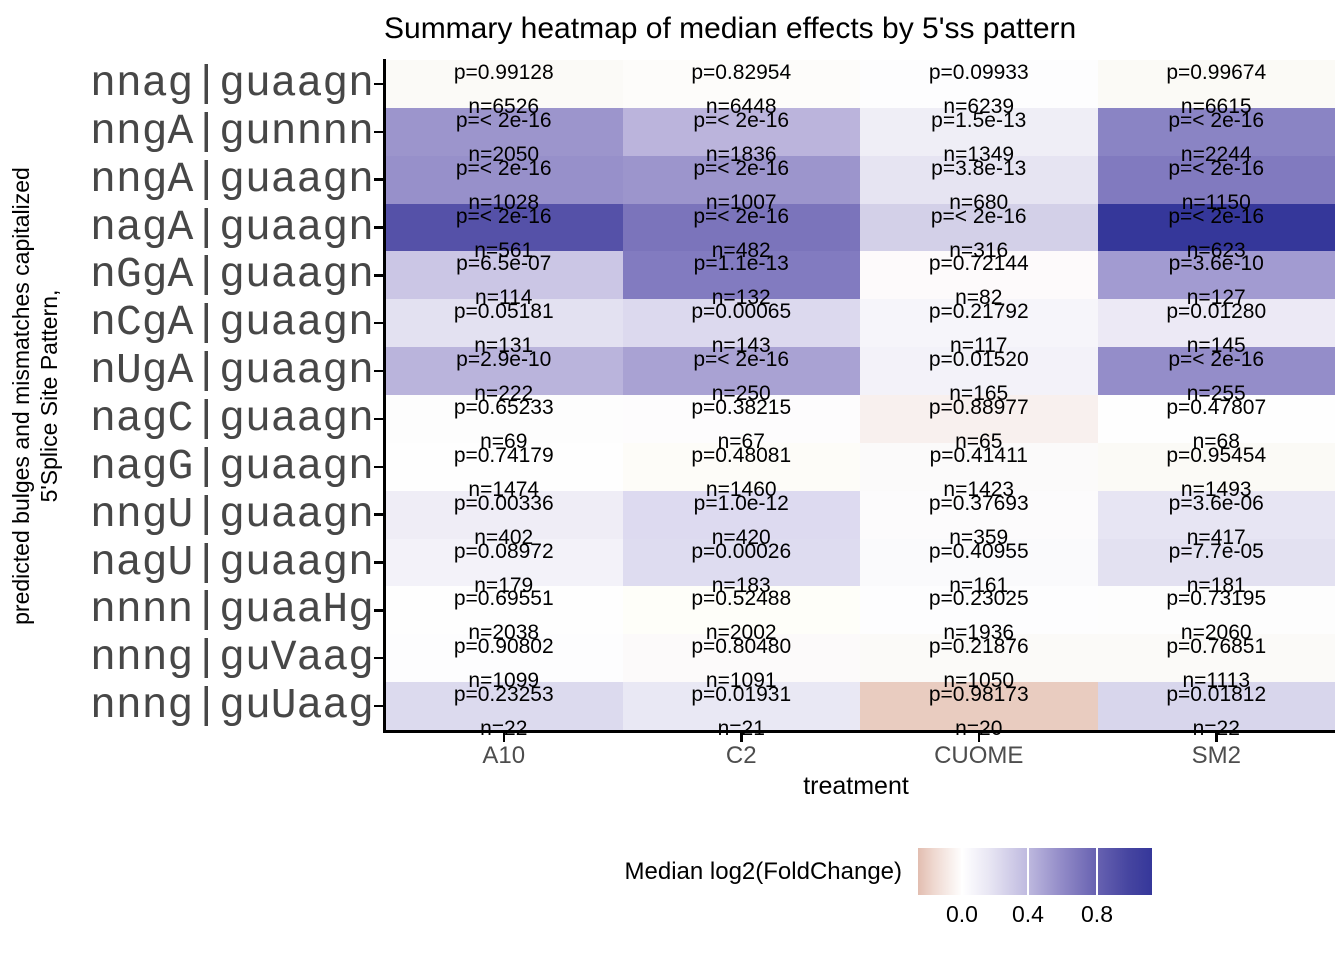 This screenshot has height=960, width=1344. I want to click on heatmap-cell: p=0.65233 n=69, so click(504, 424).